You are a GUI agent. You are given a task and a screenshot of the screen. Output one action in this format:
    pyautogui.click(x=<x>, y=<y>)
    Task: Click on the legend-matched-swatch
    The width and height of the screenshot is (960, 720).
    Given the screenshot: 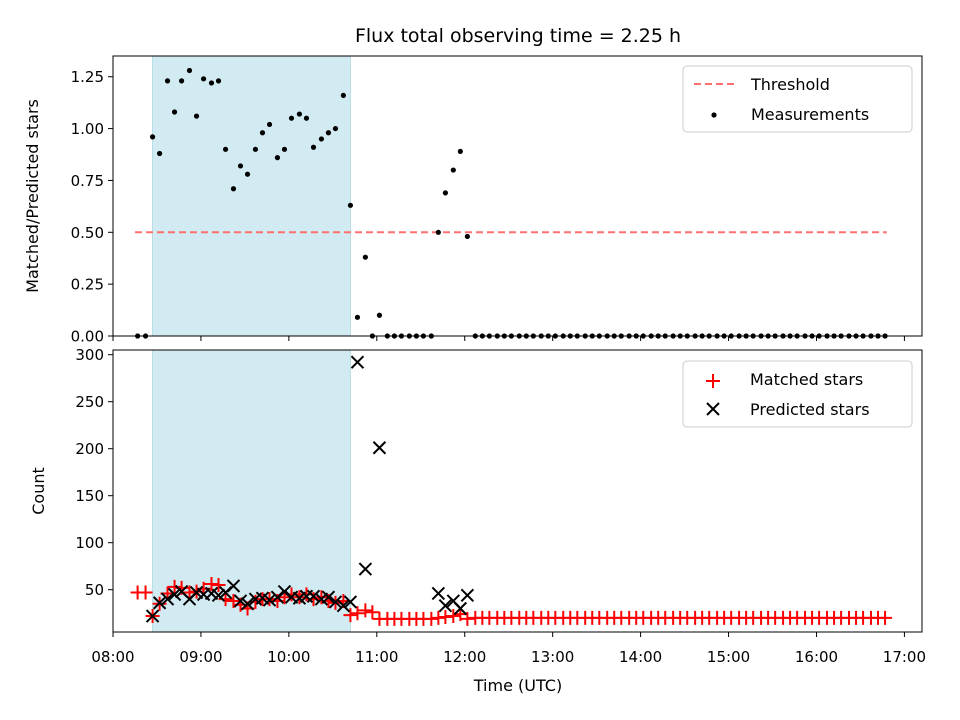 What is the action you would take?
    pyautogui.click(x=713, y=381)
    